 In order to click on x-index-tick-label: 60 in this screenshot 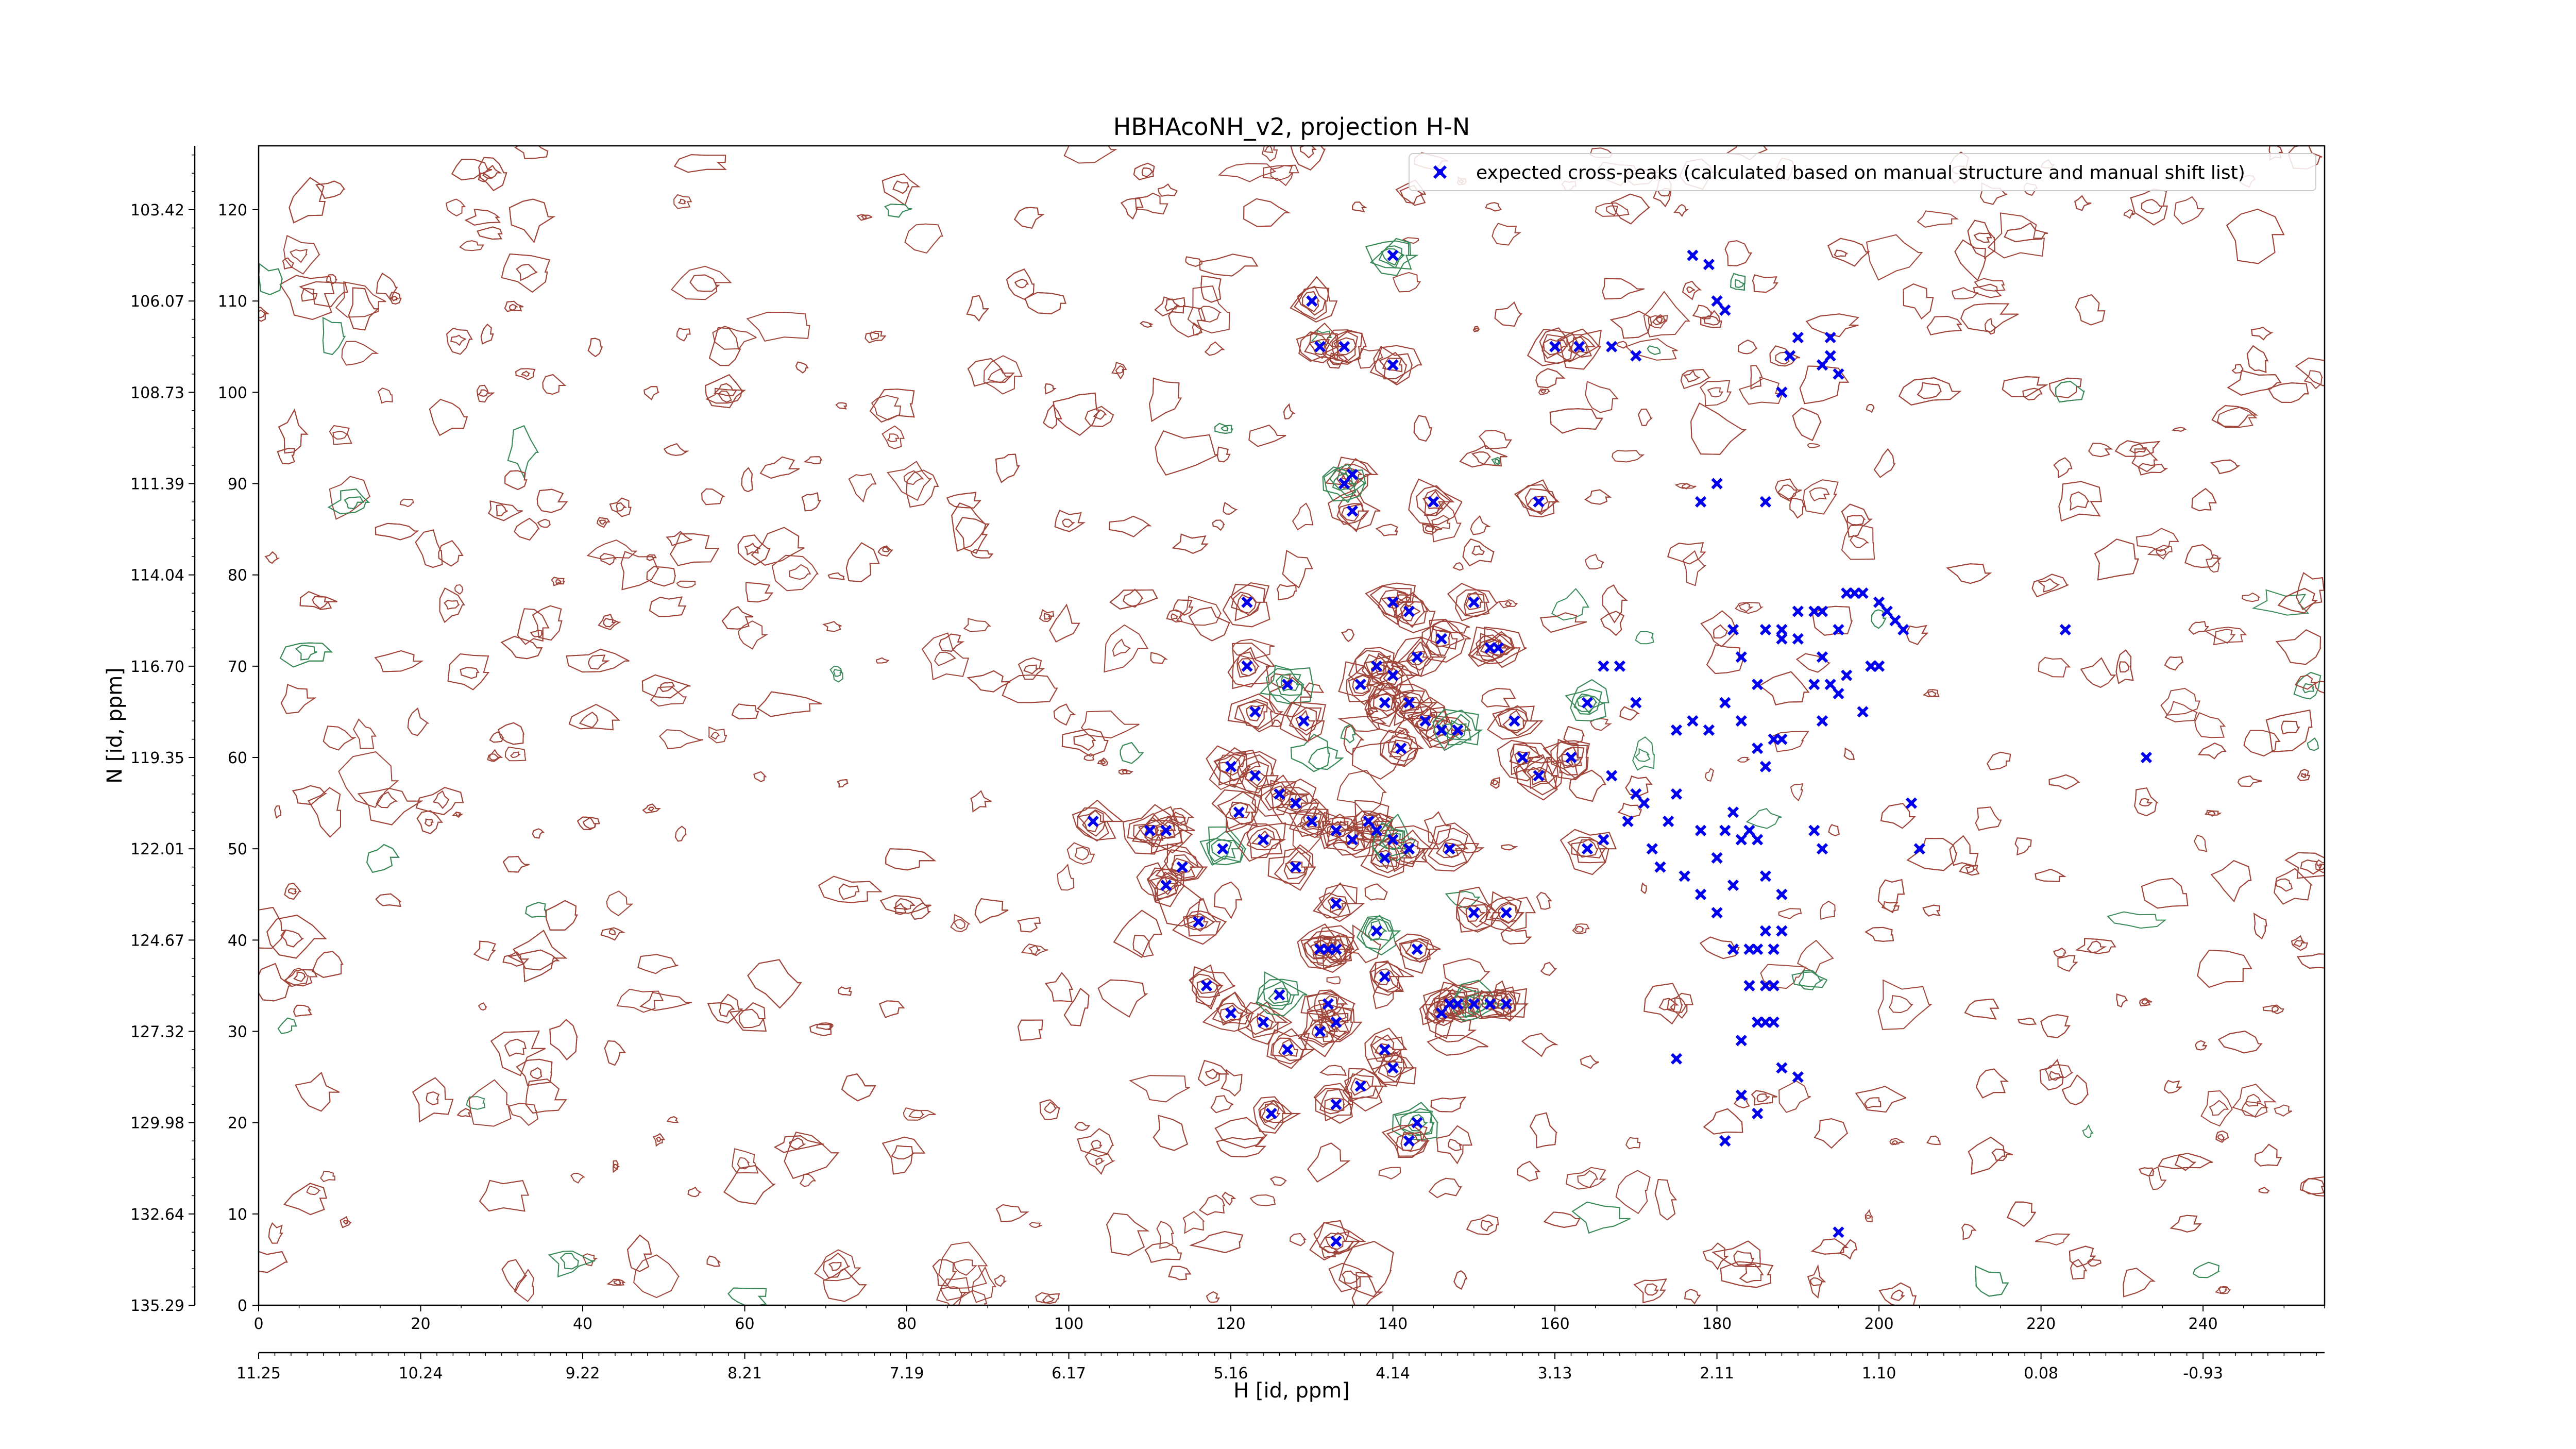, I will do `click(744, 1324)`.